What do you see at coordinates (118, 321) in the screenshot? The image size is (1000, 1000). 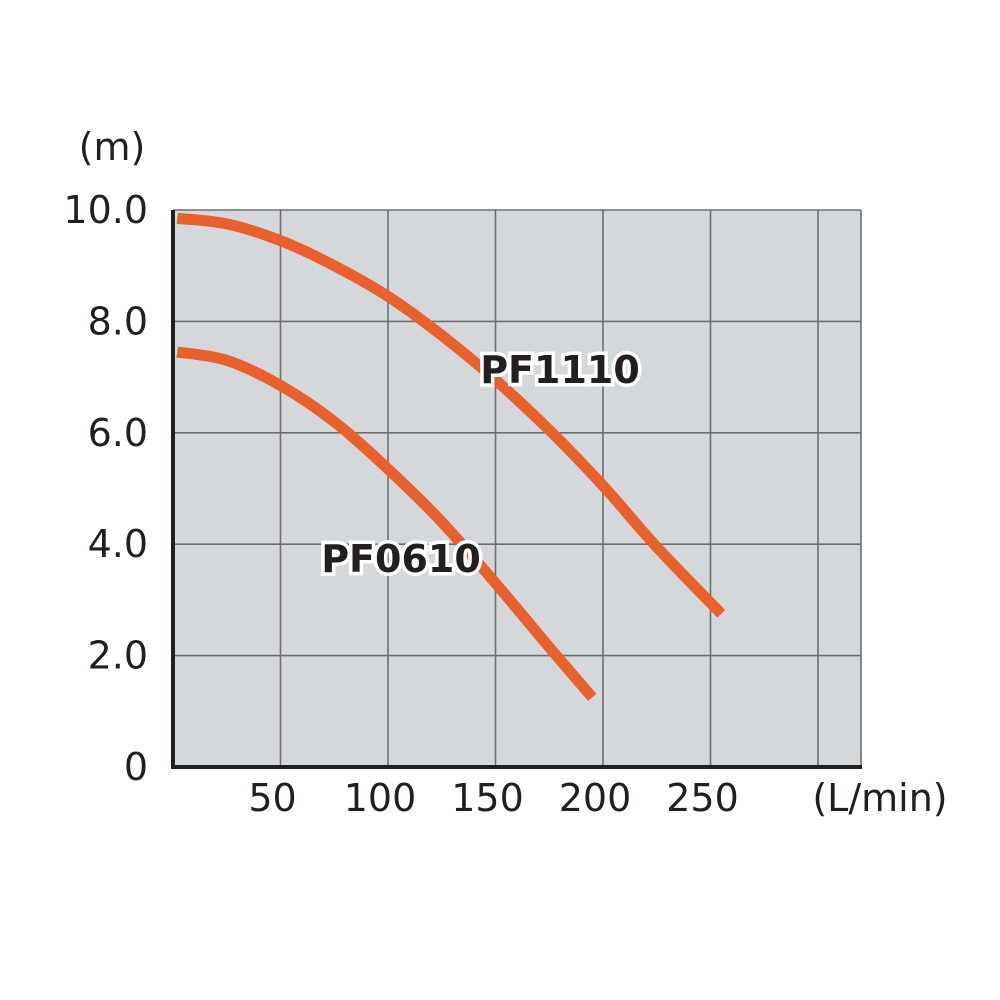 I see `y-tick-label-8-0: 8.0` at bounding box center [118, 321].